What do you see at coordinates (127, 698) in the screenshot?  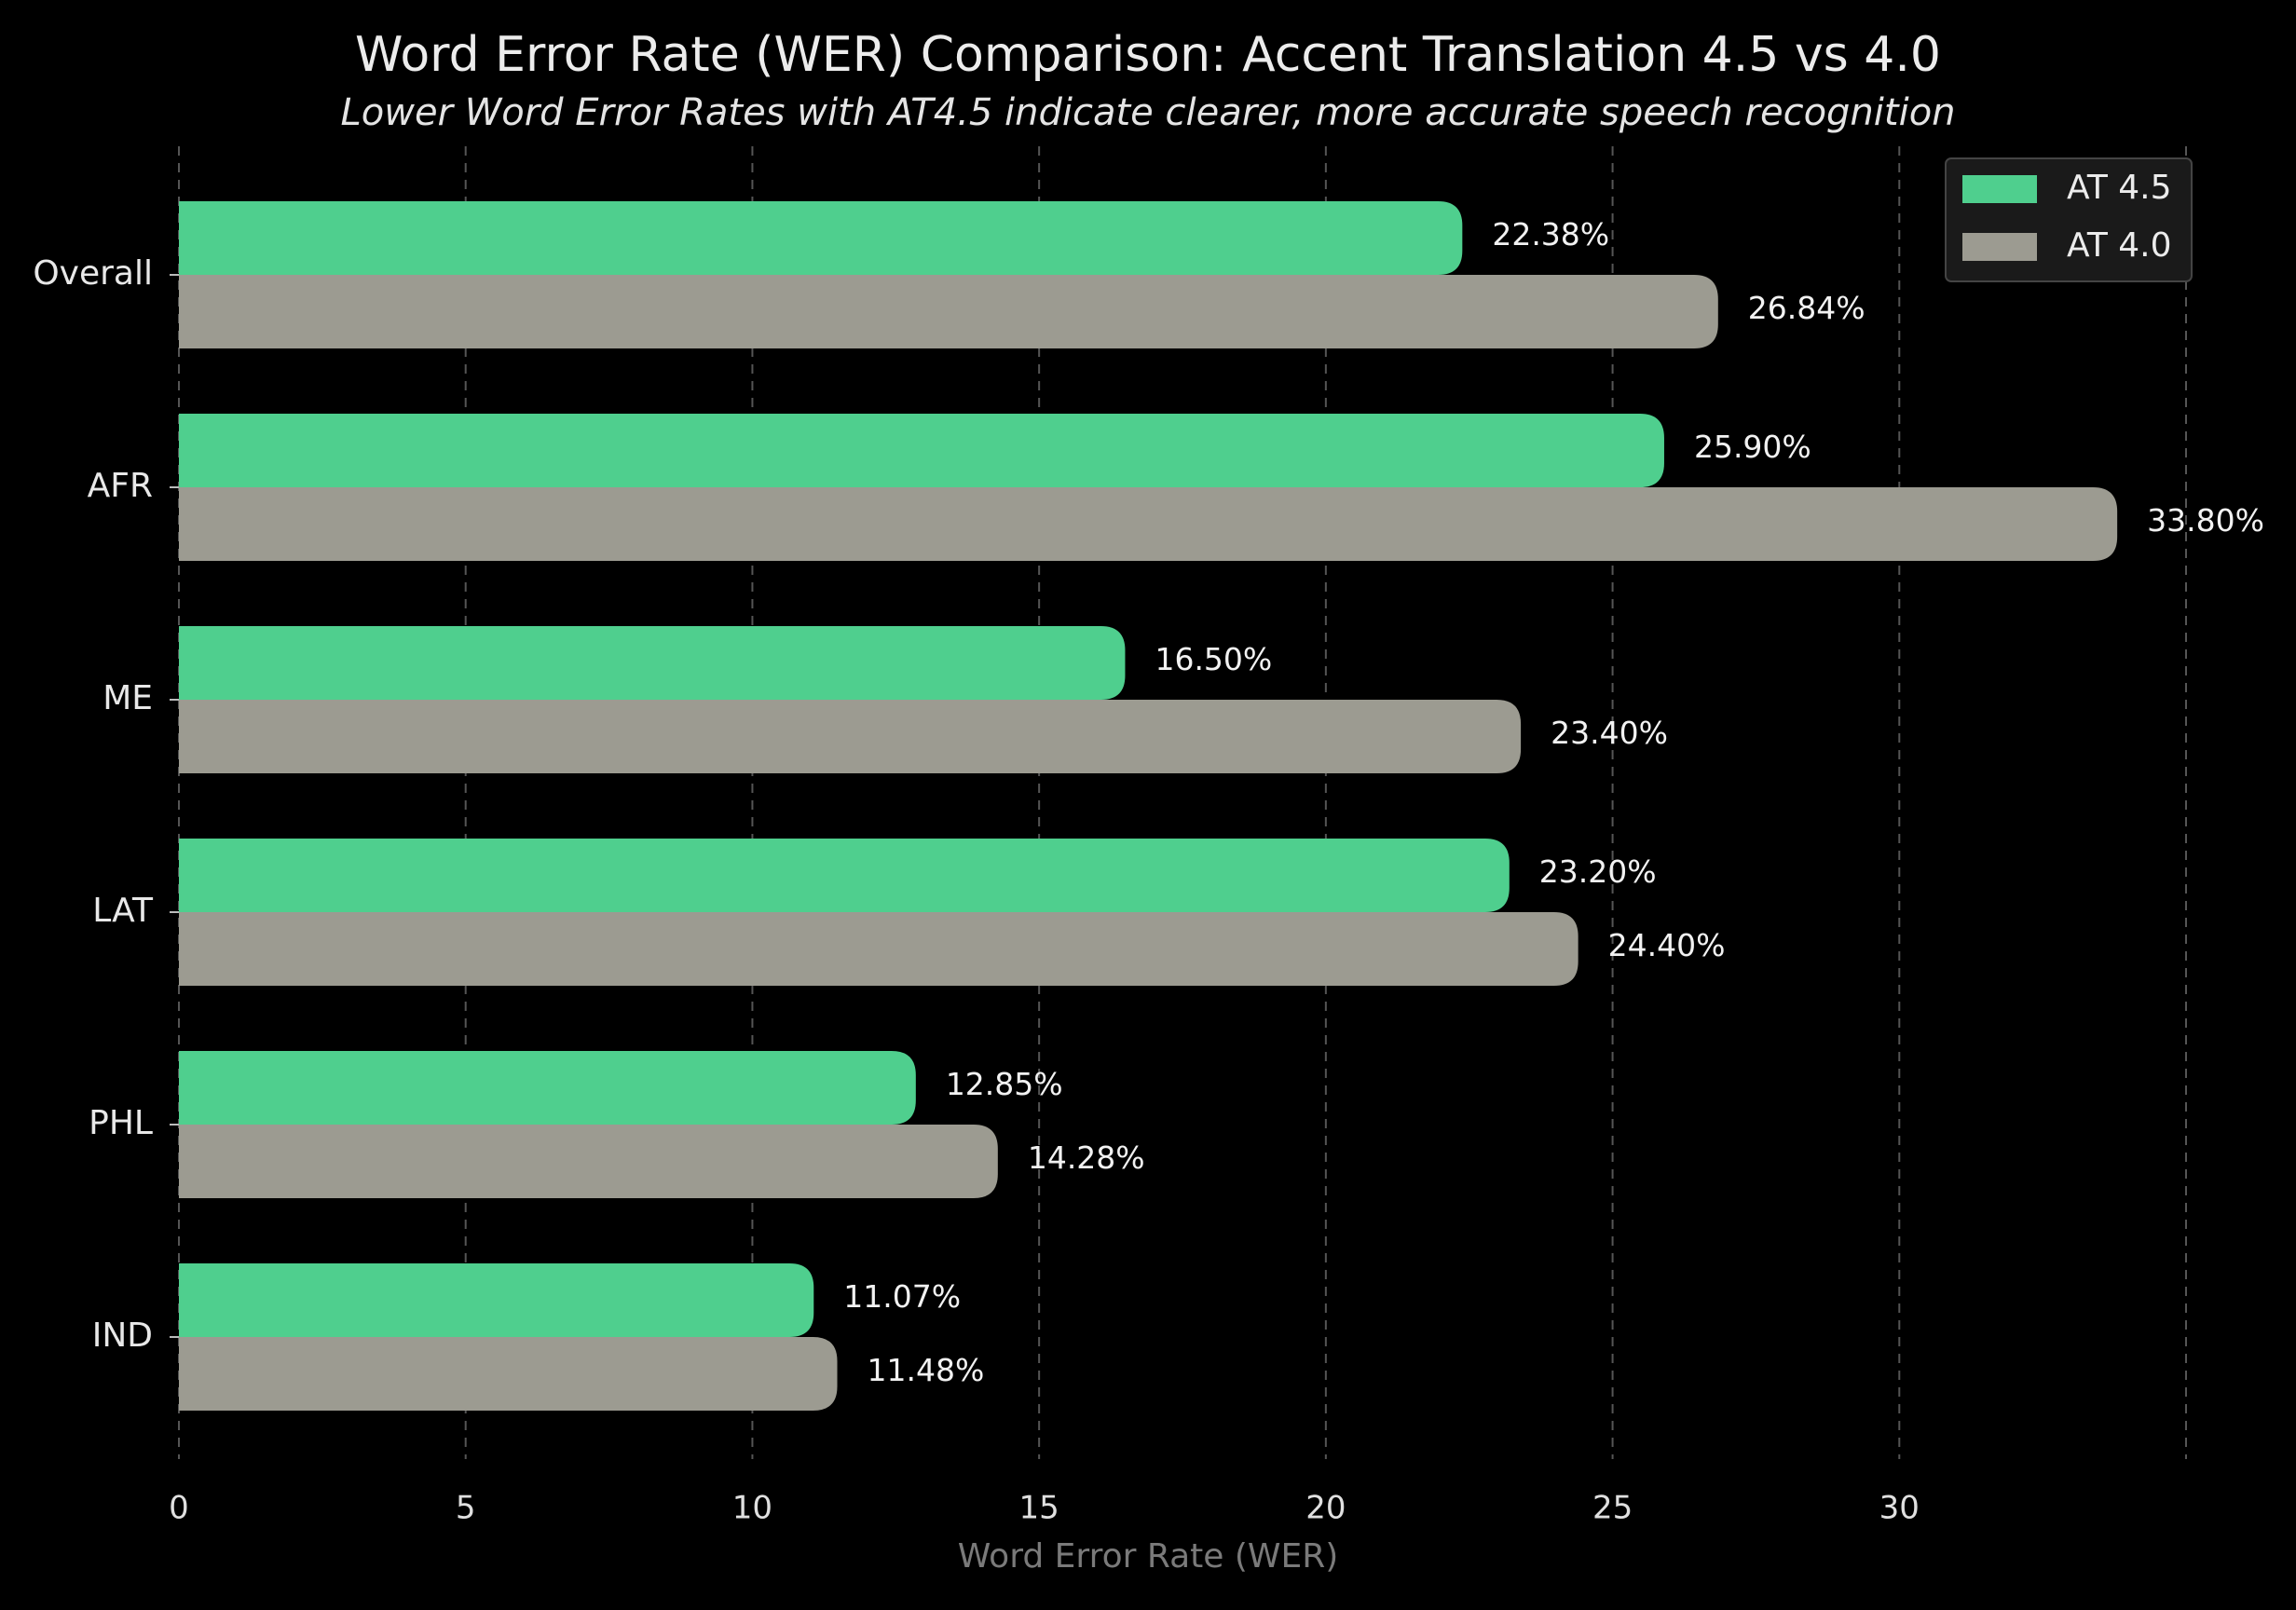 I see `y-tick-label: ME` at bounding box center [127, 698].